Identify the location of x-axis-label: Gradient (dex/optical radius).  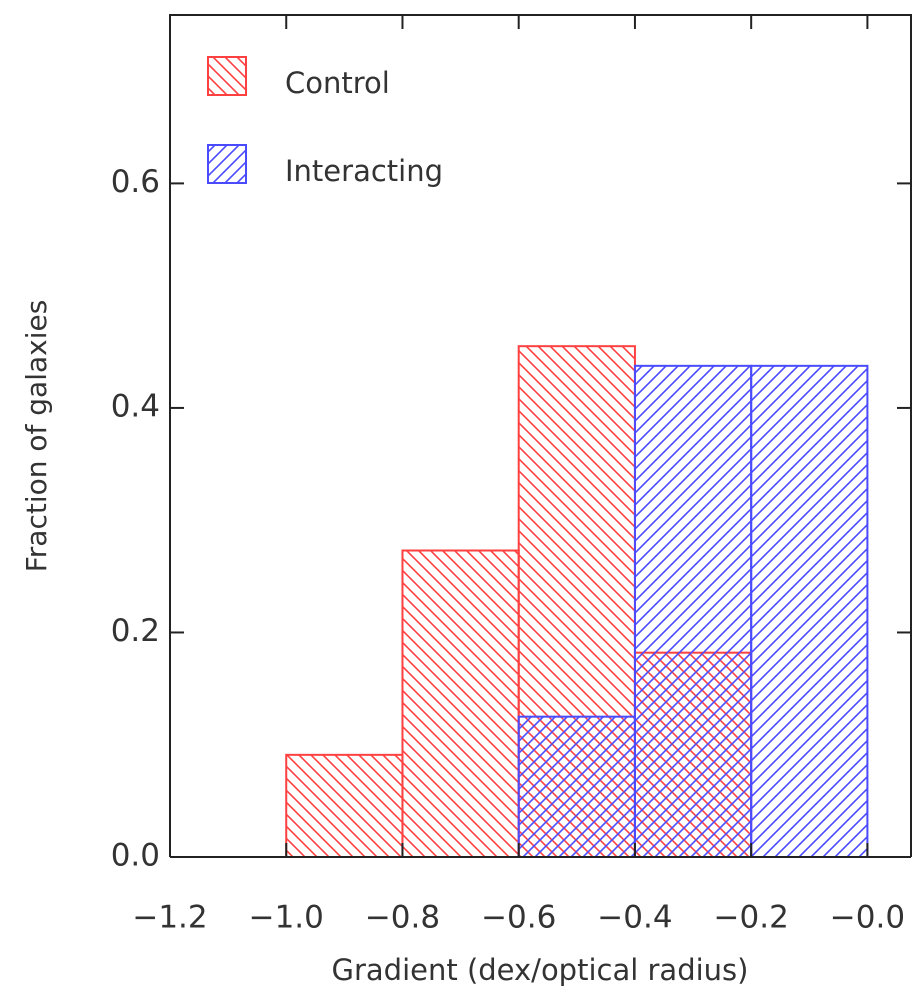
(540, 970).